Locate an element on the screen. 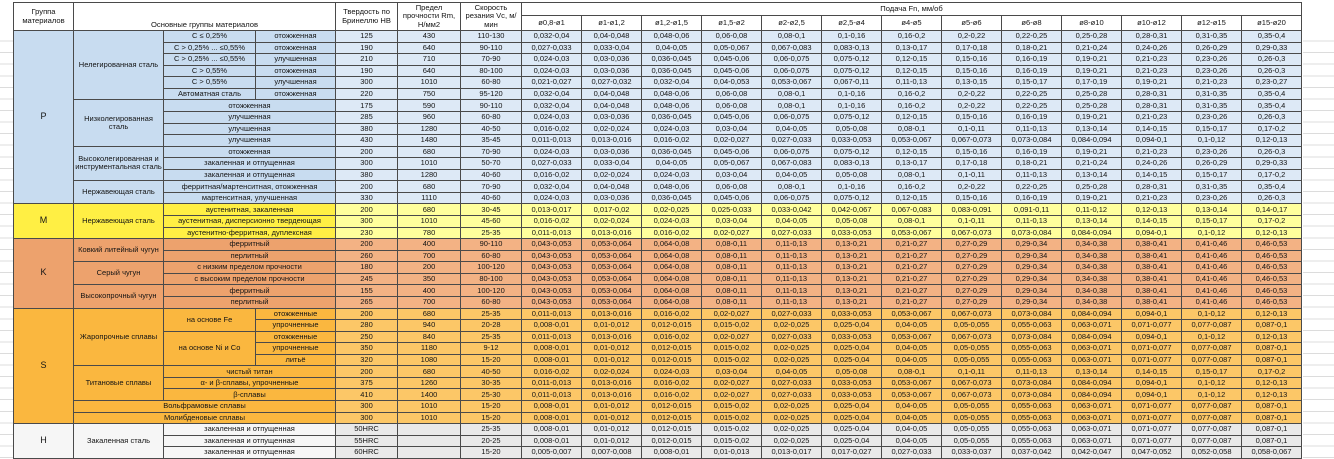 Image resolution: width=1334 pixels, height=459 pixels. feed-cell: 0,012-0,015 is located at coordinates (671, 441).